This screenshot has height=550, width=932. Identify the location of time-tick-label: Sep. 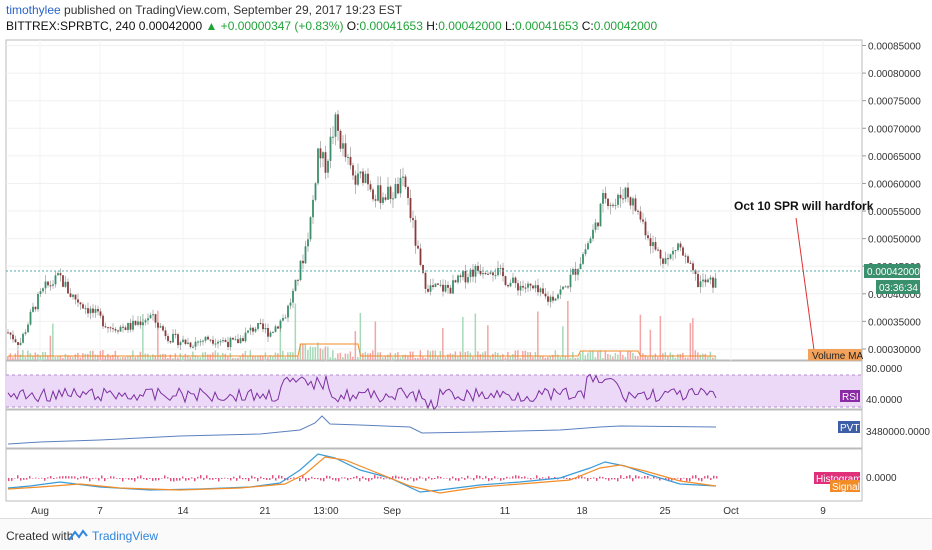
(392, 511).